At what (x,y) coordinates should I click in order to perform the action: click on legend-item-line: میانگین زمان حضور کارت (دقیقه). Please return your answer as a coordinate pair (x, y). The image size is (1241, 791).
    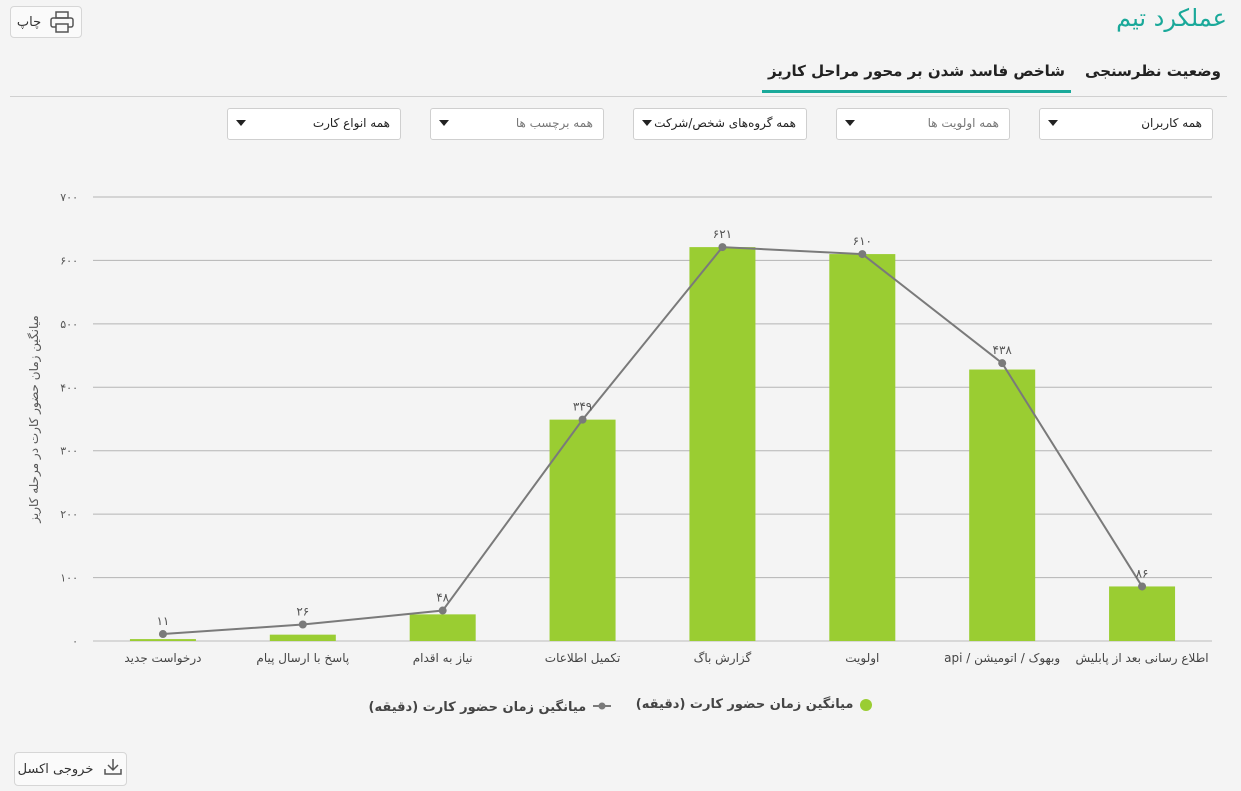
    Looking at the image, I should click on (490, 707).